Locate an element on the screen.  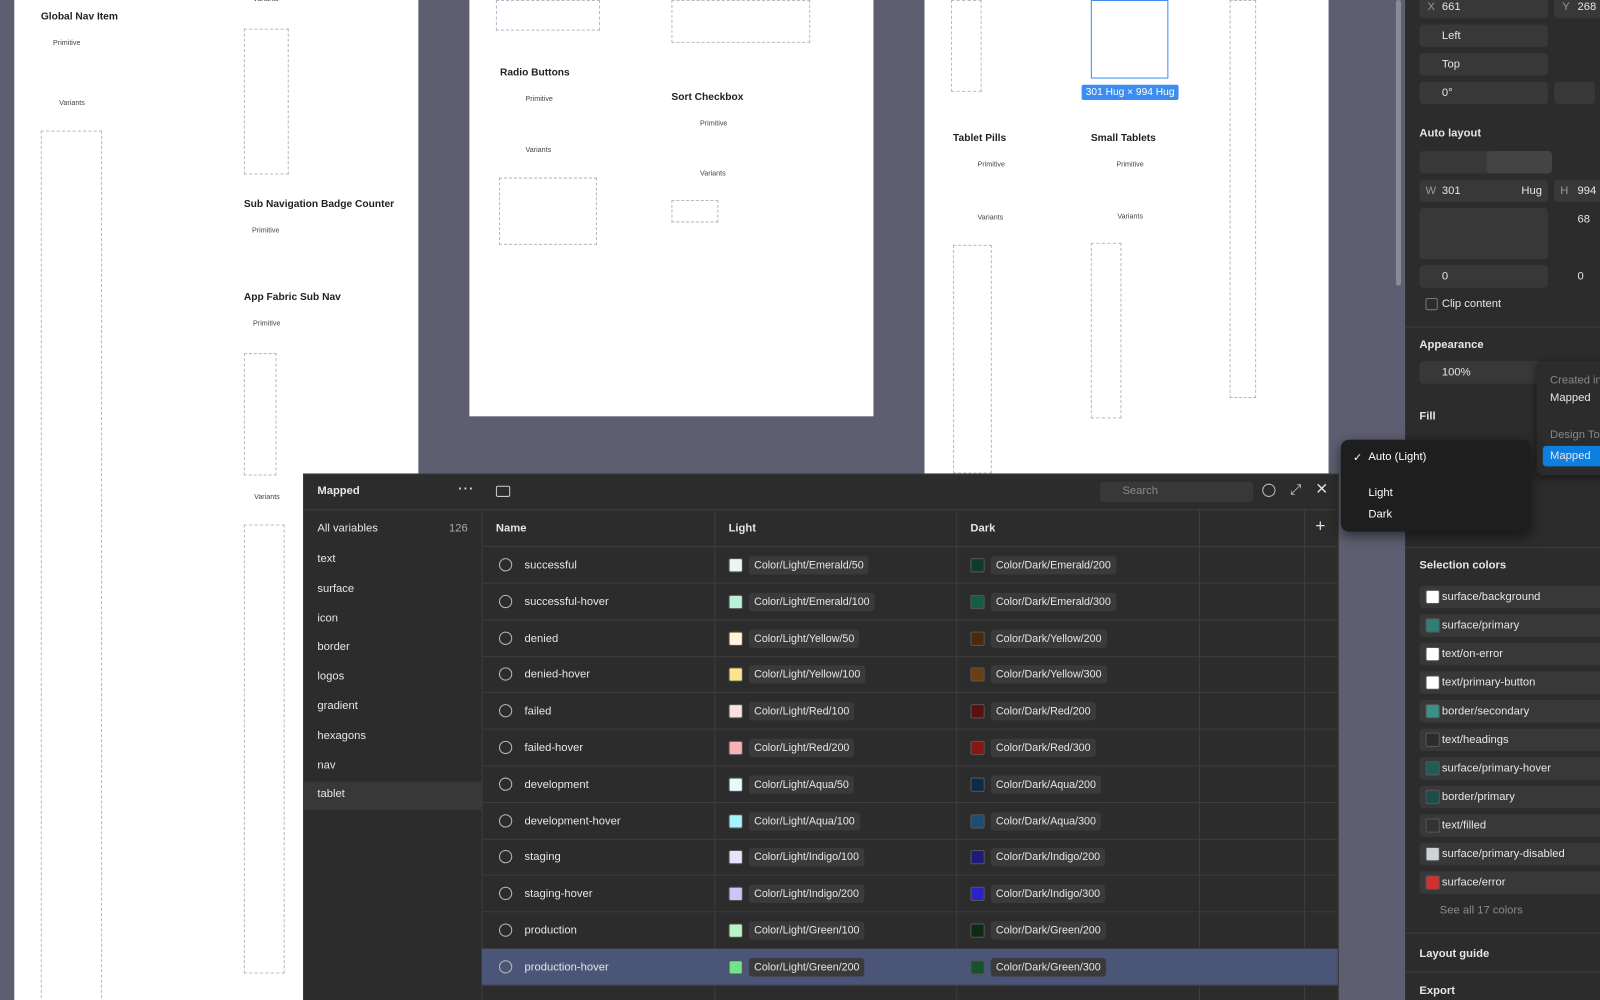
h-value: 994 is located at coordinates (1587, 190).